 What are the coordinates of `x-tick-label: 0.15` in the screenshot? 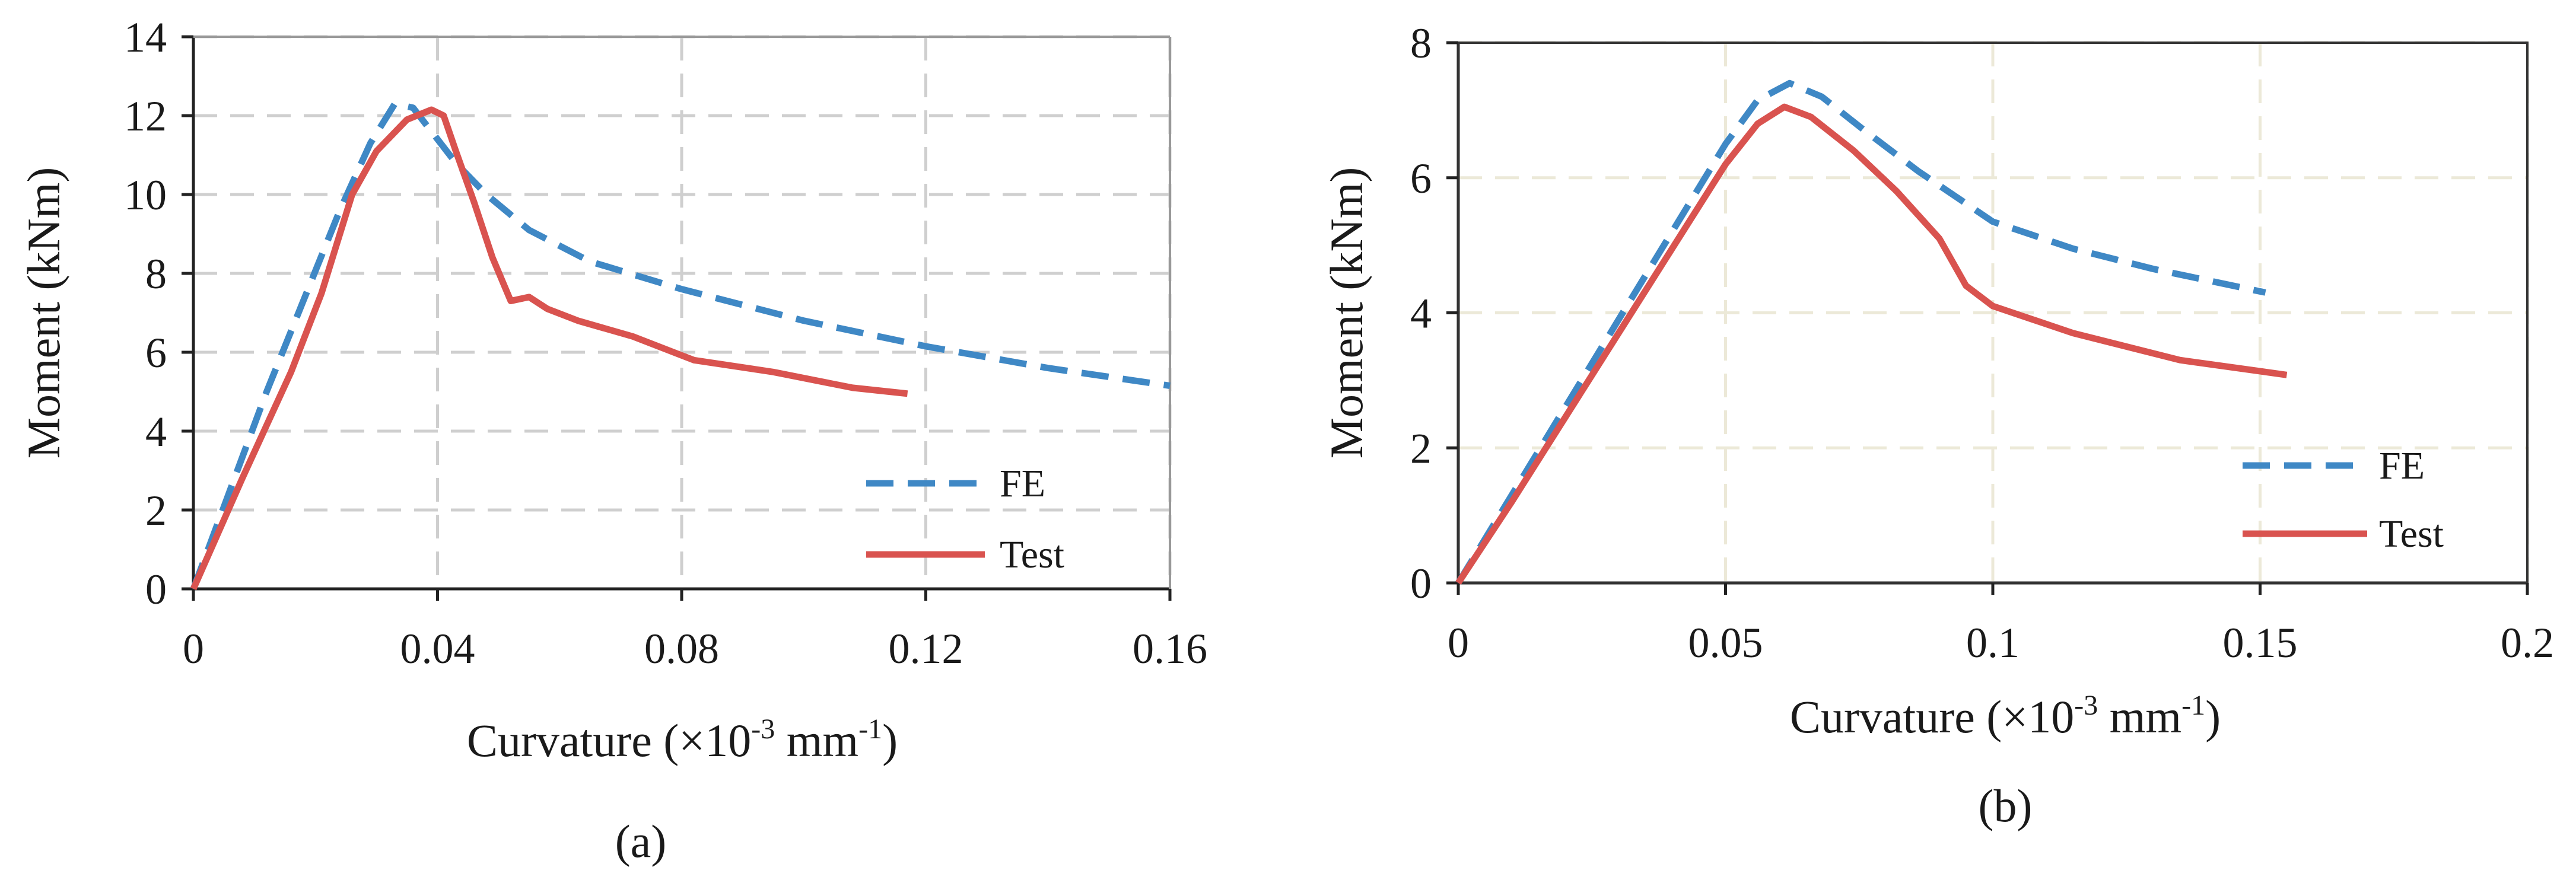 It's located at (2260, 643).